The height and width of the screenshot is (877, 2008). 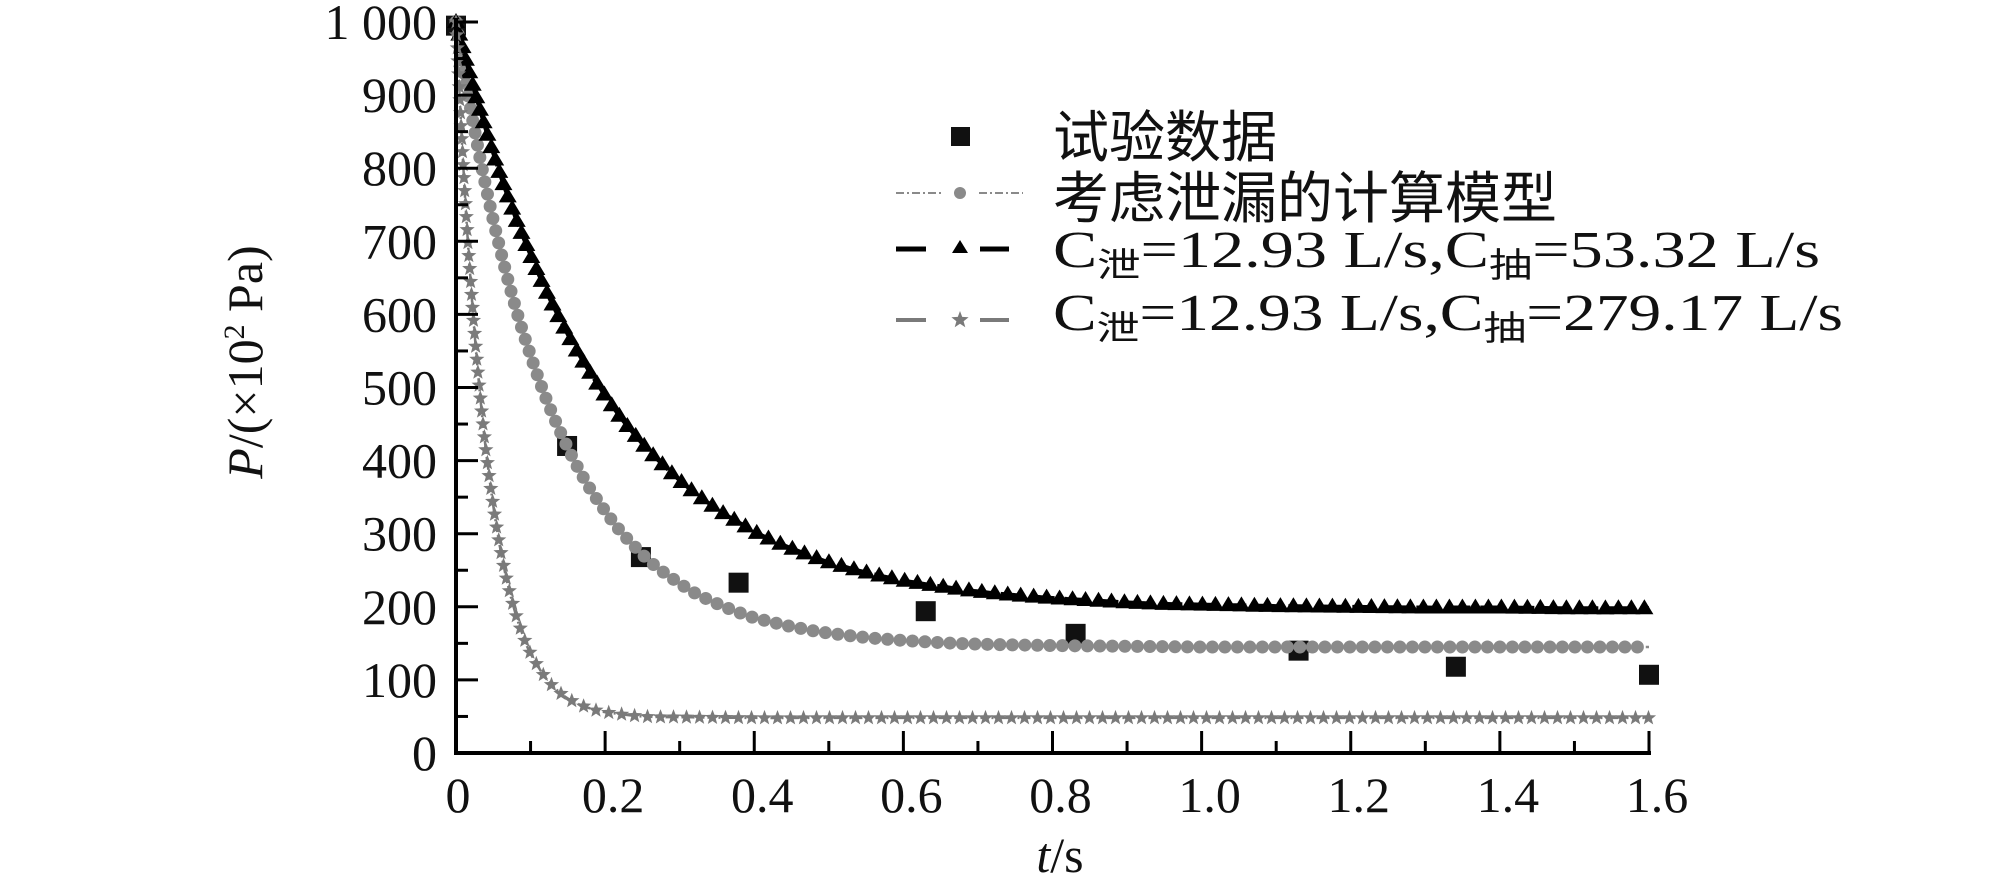 What do you see at coordinates (1369, 317) in the screenshot?
I see `legend-item-c-279: C 泄 =12.93 L/s,C 抽 =279.17 L/s` at bounding box center [1369, 317].